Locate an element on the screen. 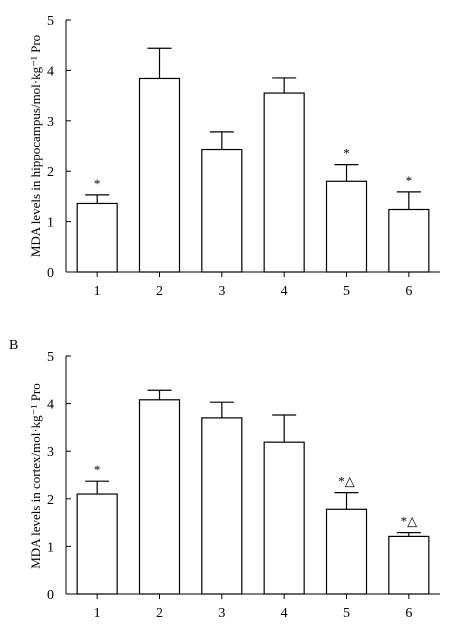  y-axis-title: MDA levels in hippocampus/mol·kg⁻¹ Pro is located at coordinates (35, 146).